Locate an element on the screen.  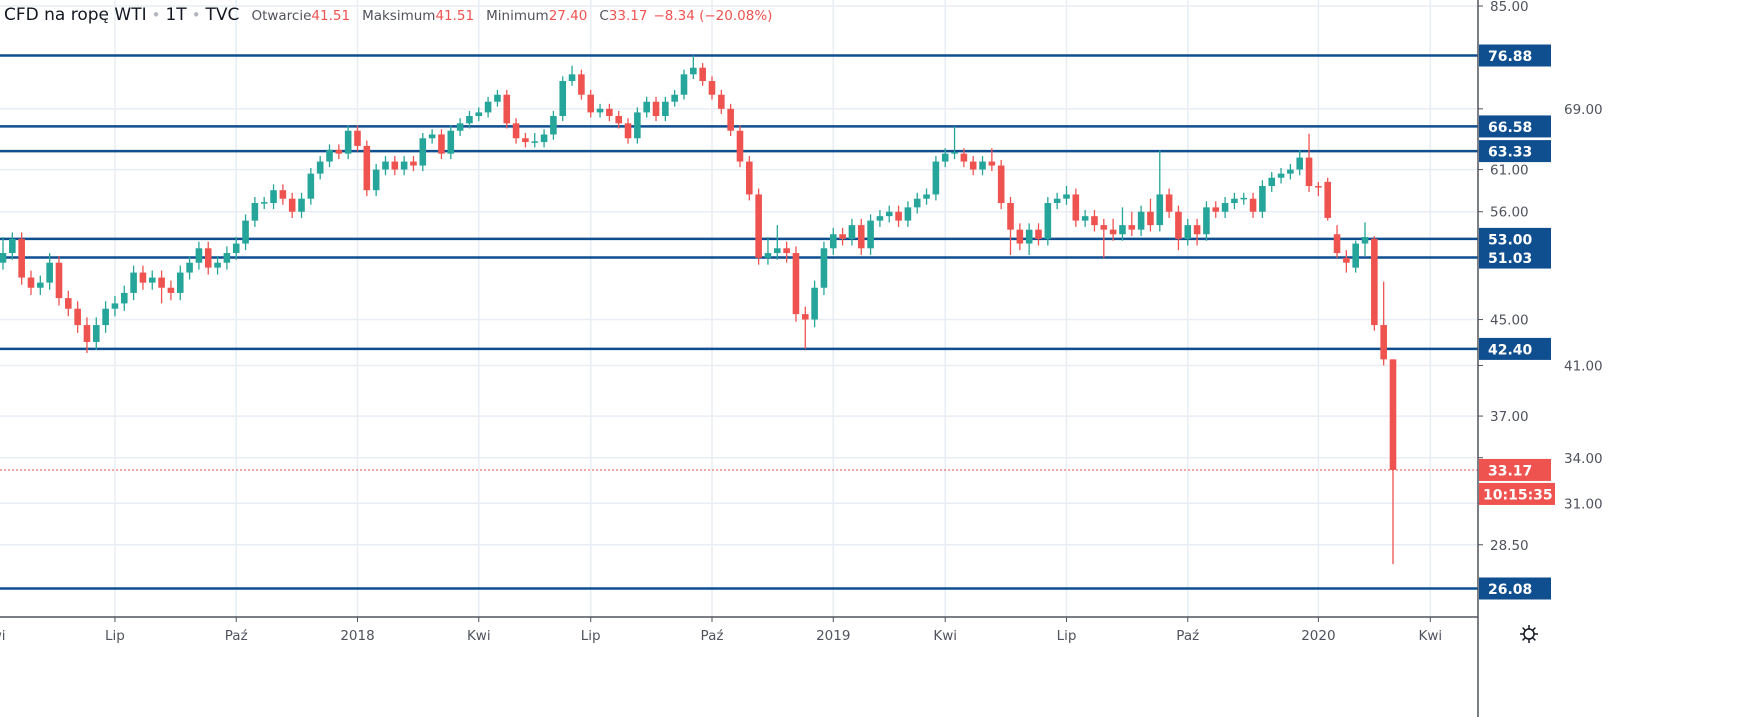
time-axis-panel is located at coordinates (739, 667).